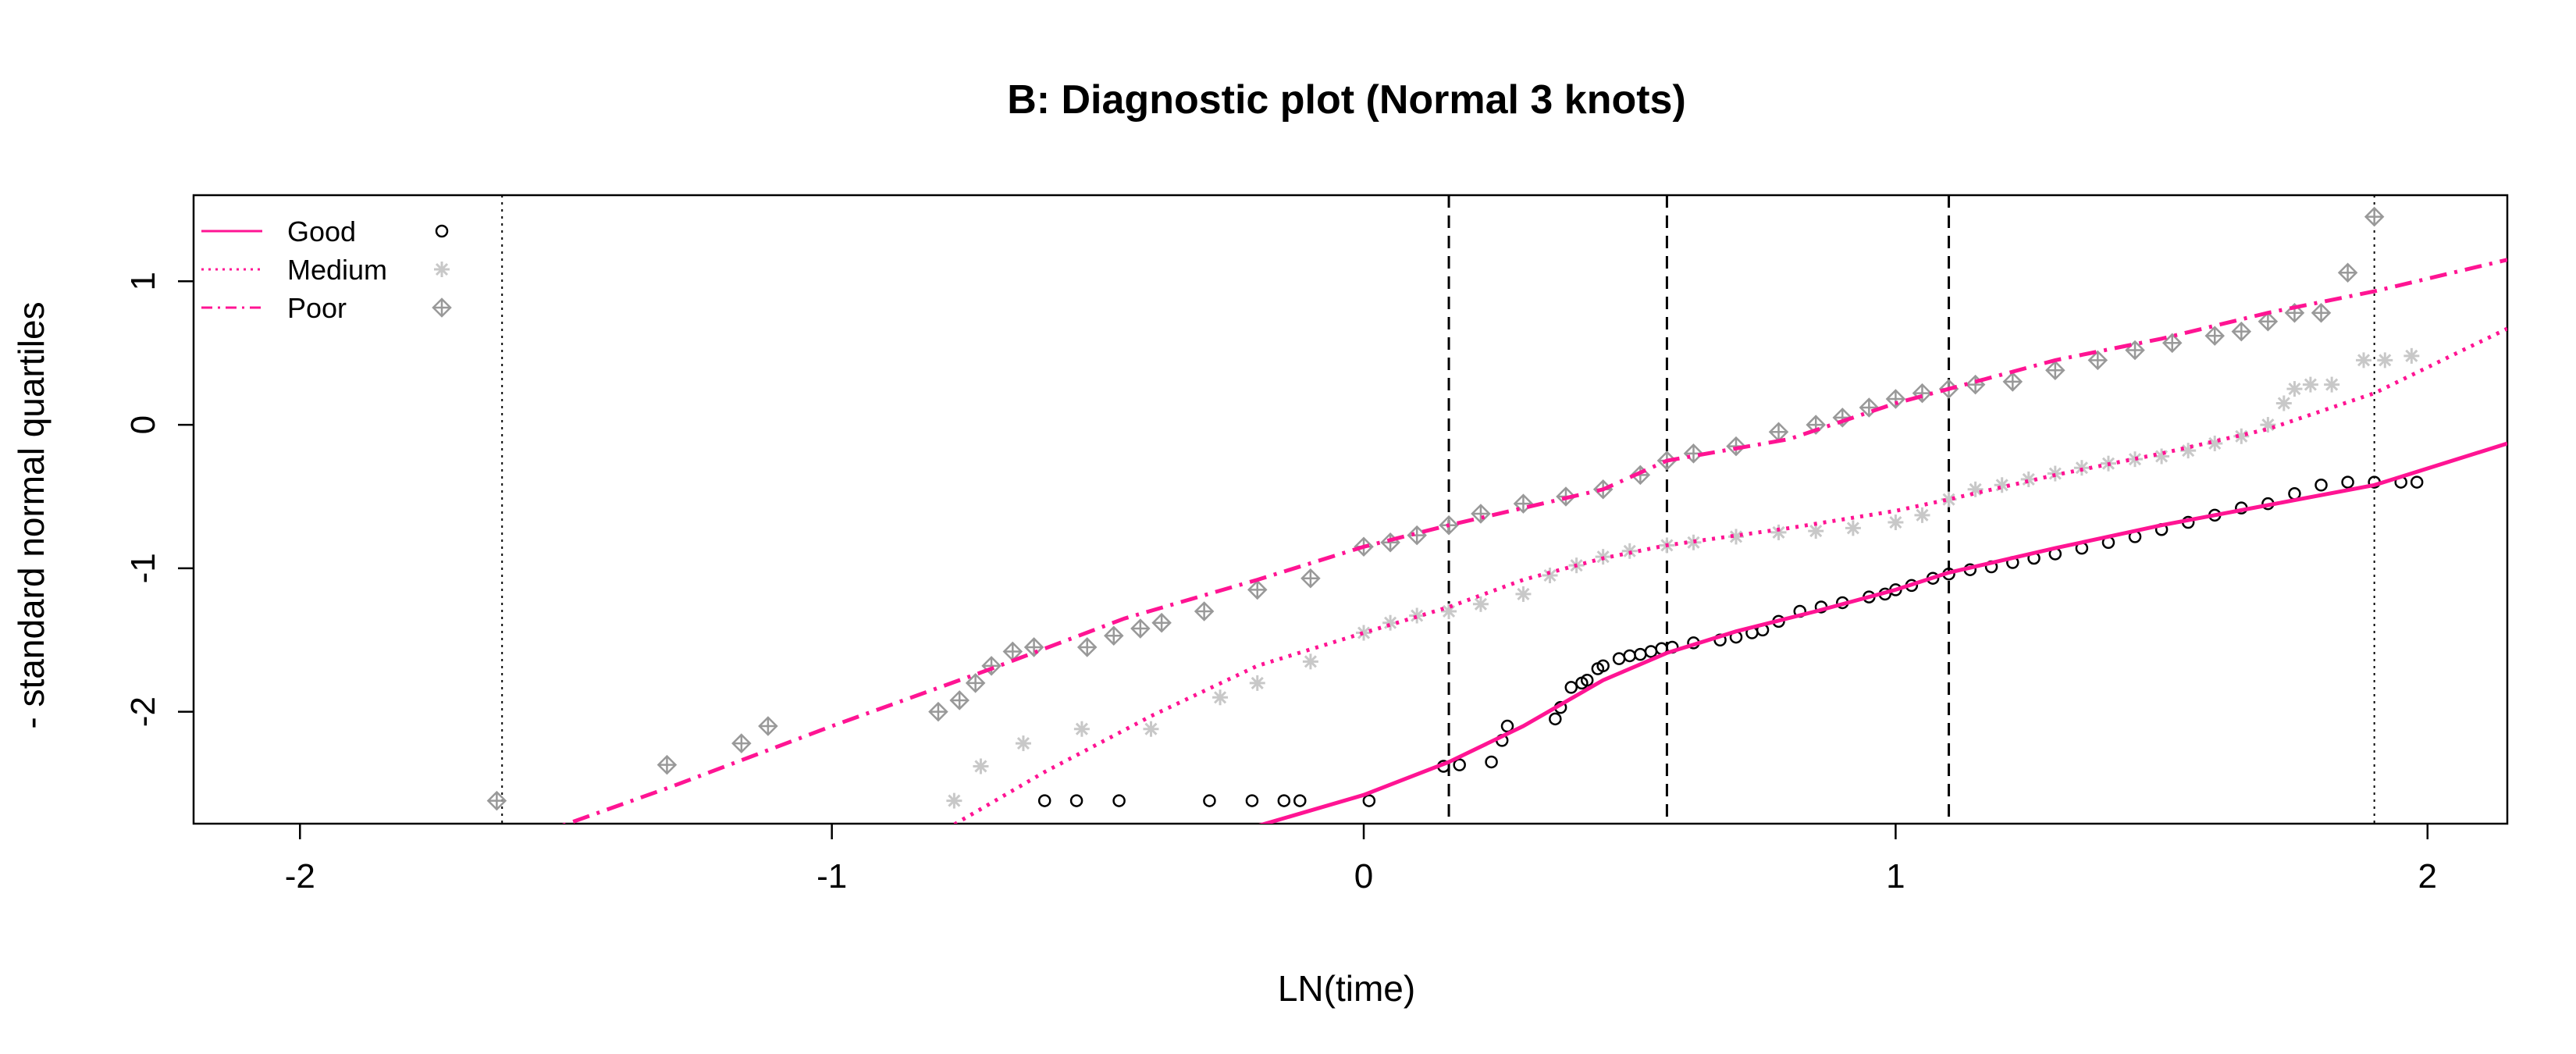 The height and width of the screenshot is (1054, 2576). What do you see at coordinates (442, 269) in the screenshot?
I see `legend-marker-medium-stroke` at bounding box center [442, 269].